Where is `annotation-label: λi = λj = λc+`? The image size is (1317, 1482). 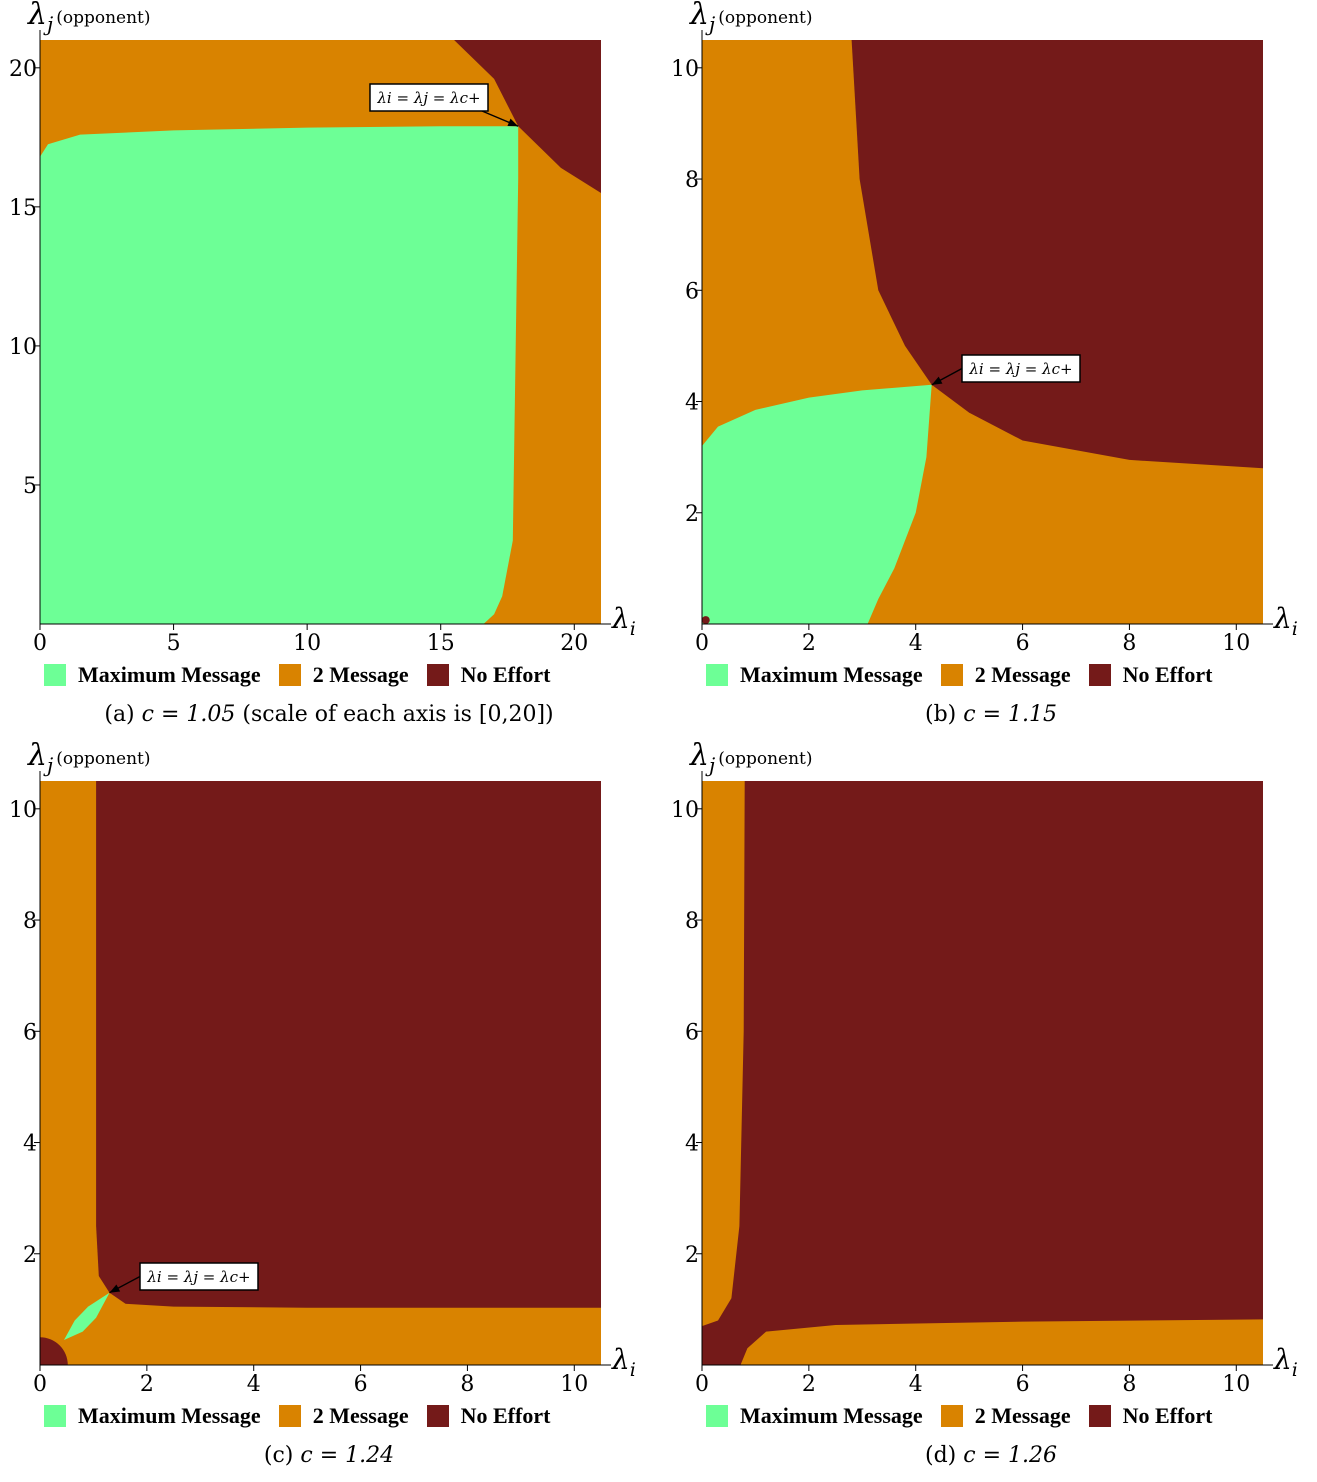 annotation-label: λi = λj = λc+ is located at coordinates (198, 1277).